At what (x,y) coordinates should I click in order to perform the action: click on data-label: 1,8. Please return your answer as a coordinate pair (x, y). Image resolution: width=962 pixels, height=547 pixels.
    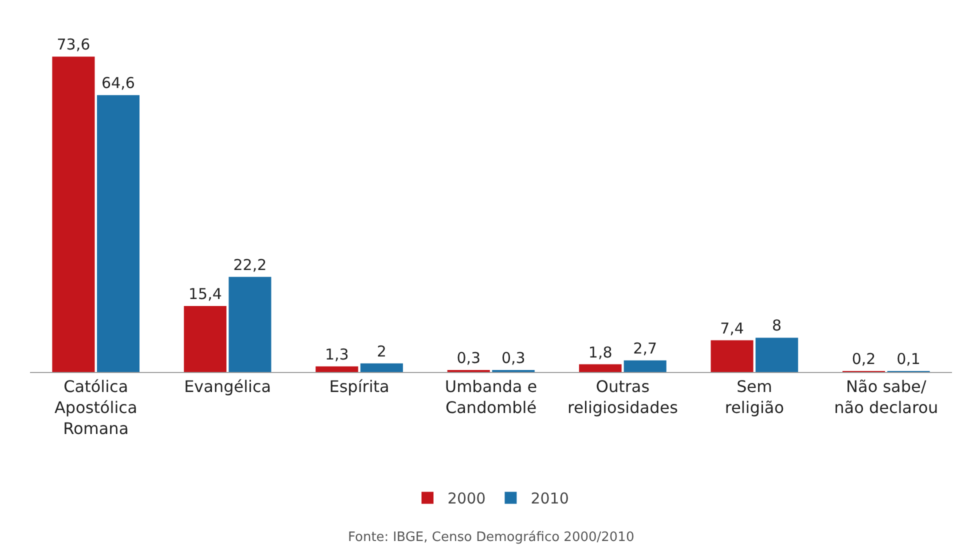
    Looking at the image, I should click on (600, 352).